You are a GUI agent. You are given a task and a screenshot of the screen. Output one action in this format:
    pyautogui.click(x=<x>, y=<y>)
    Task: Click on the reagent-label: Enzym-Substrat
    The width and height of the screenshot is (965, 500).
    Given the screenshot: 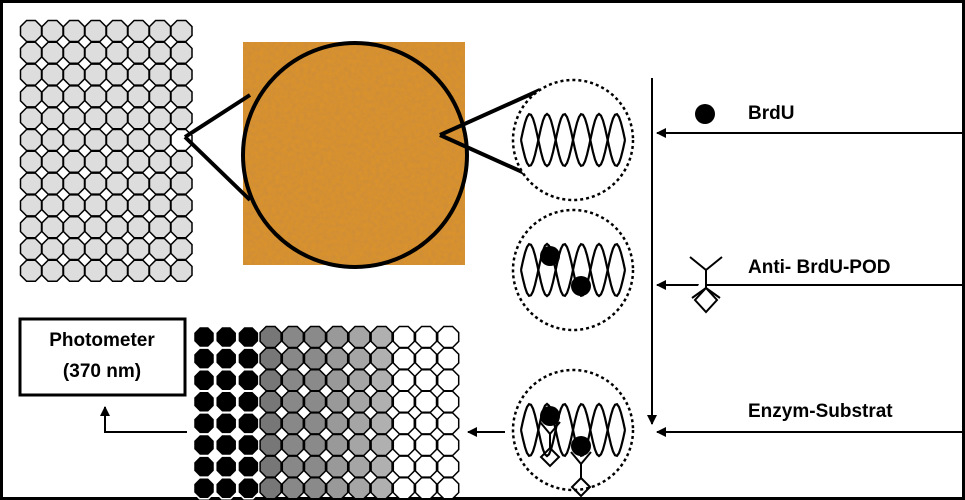 What is the action you would take?
    pyautogui.click(x=820, y=411)
    